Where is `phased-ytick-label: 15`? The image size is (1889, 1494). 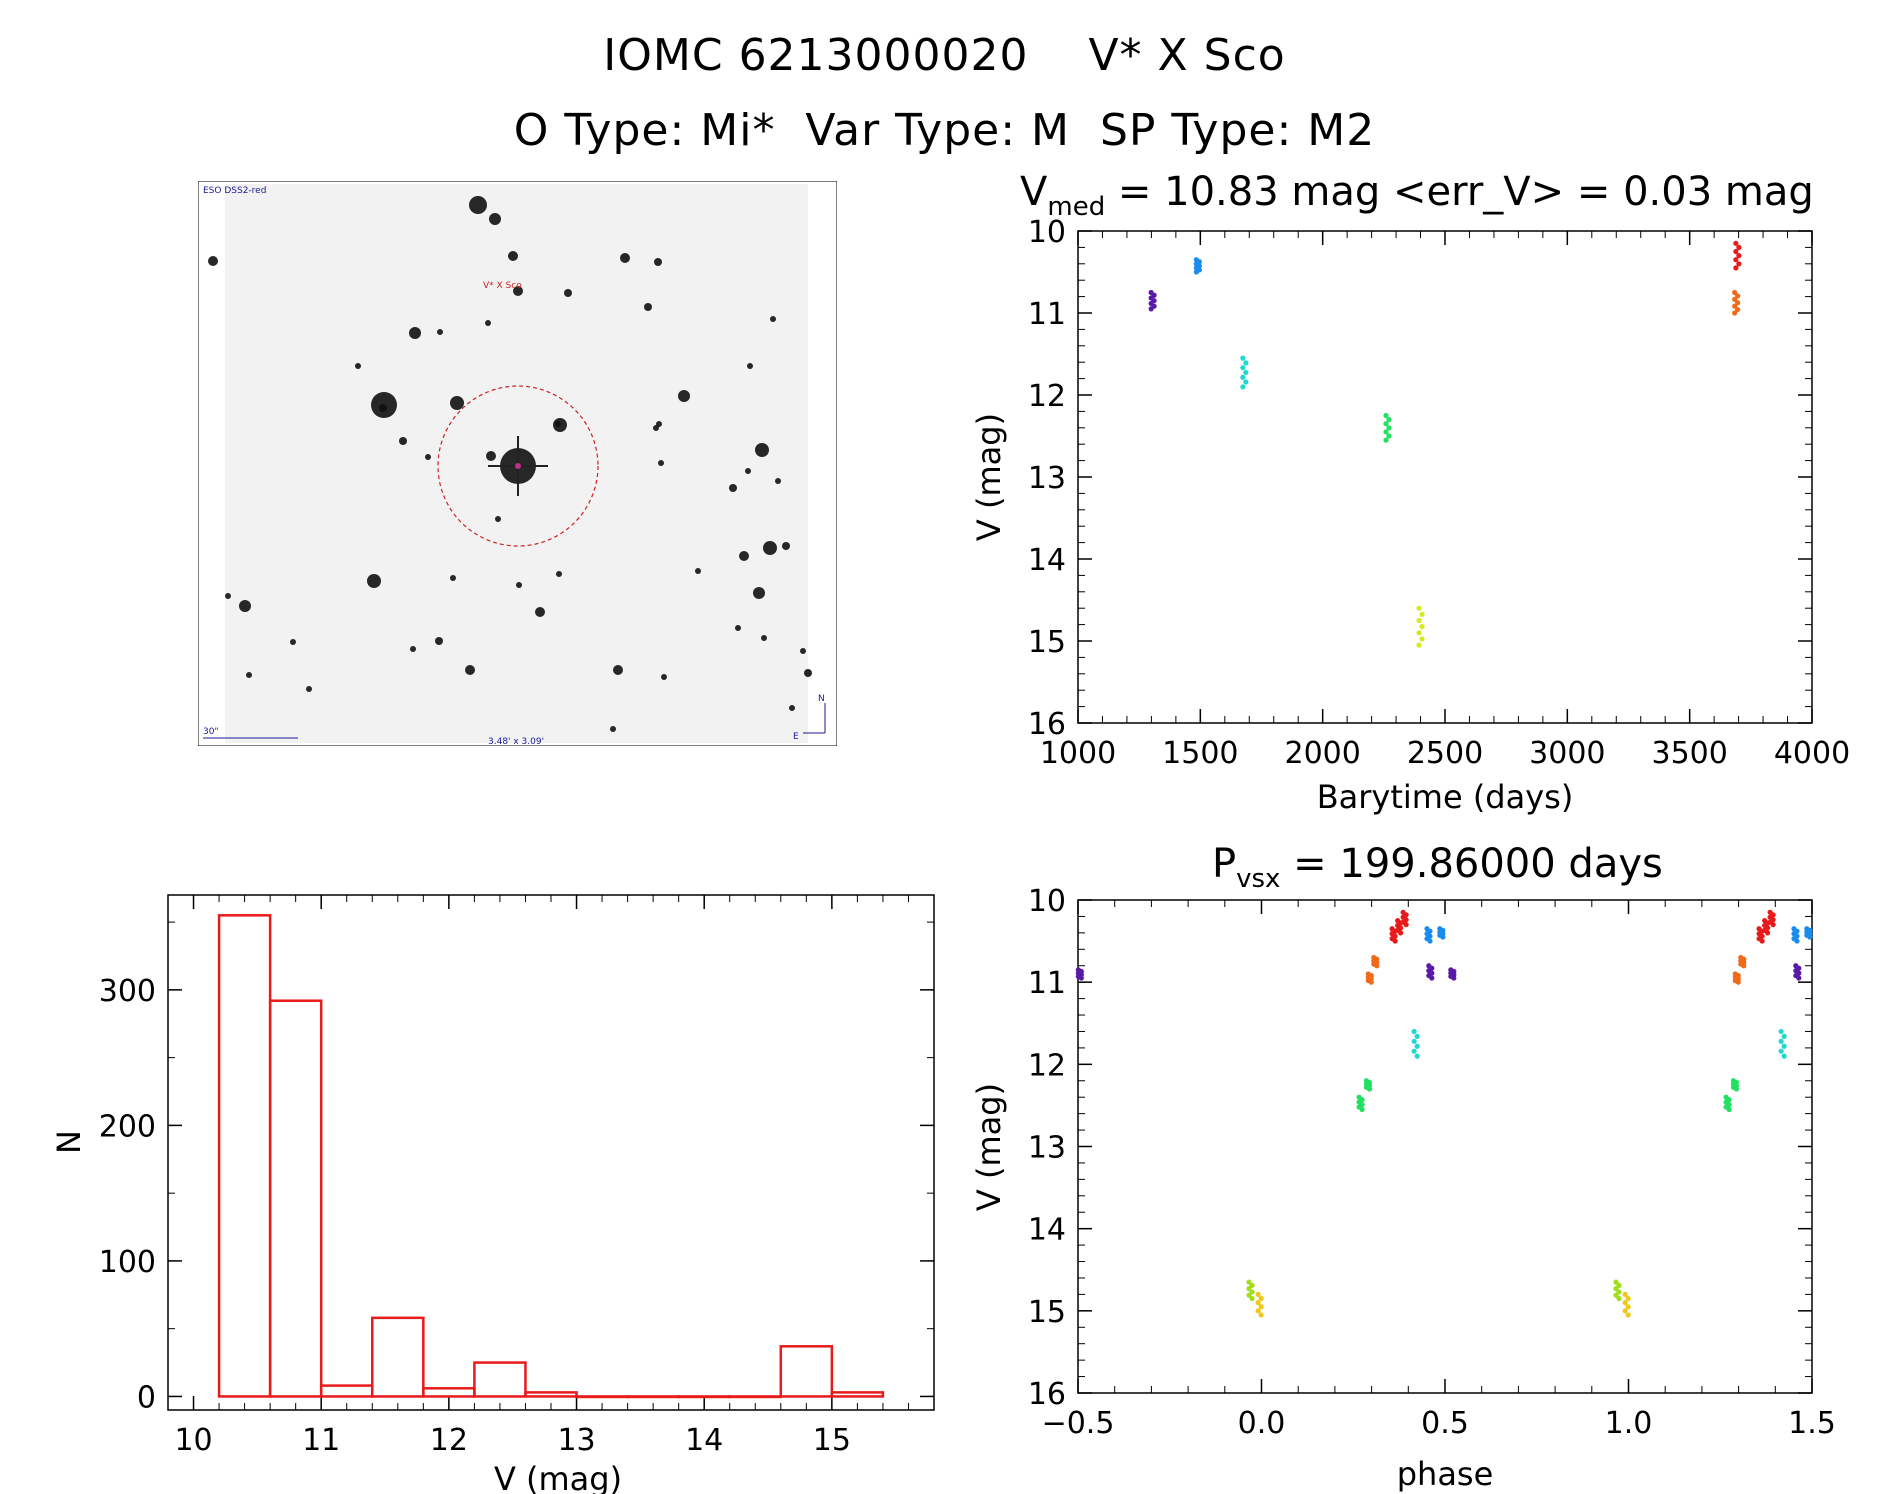 phased-ytick-label: 15 is located at coordinates (1047, 1312).